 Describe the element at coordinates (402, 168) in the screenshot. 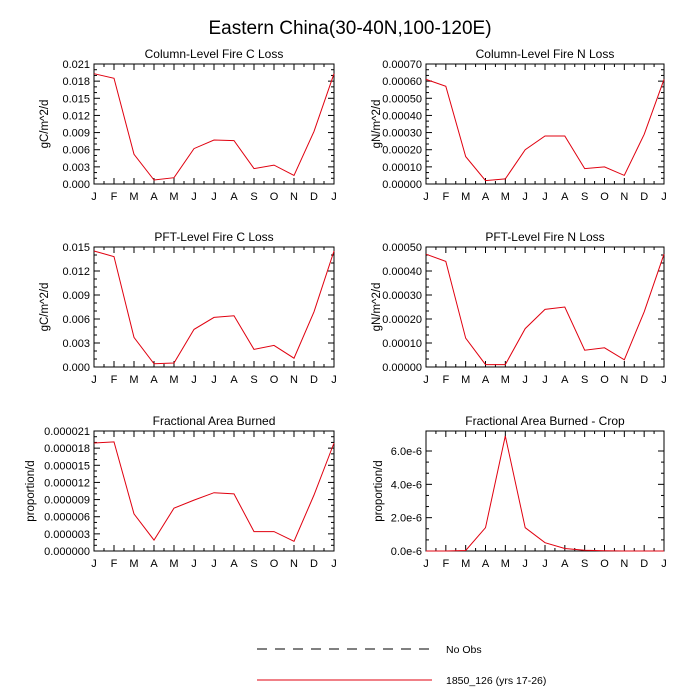

I see `y-tick-label: 0.00010` at that location.